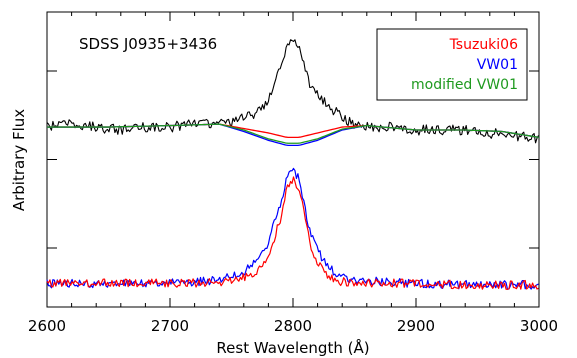 This screenshot has width=577, height=358. What do you see at coordinates (19, 160) in the screenshot?
I see `y-axis-label: Arbitrary Flux` at bounding box center [19, 160].